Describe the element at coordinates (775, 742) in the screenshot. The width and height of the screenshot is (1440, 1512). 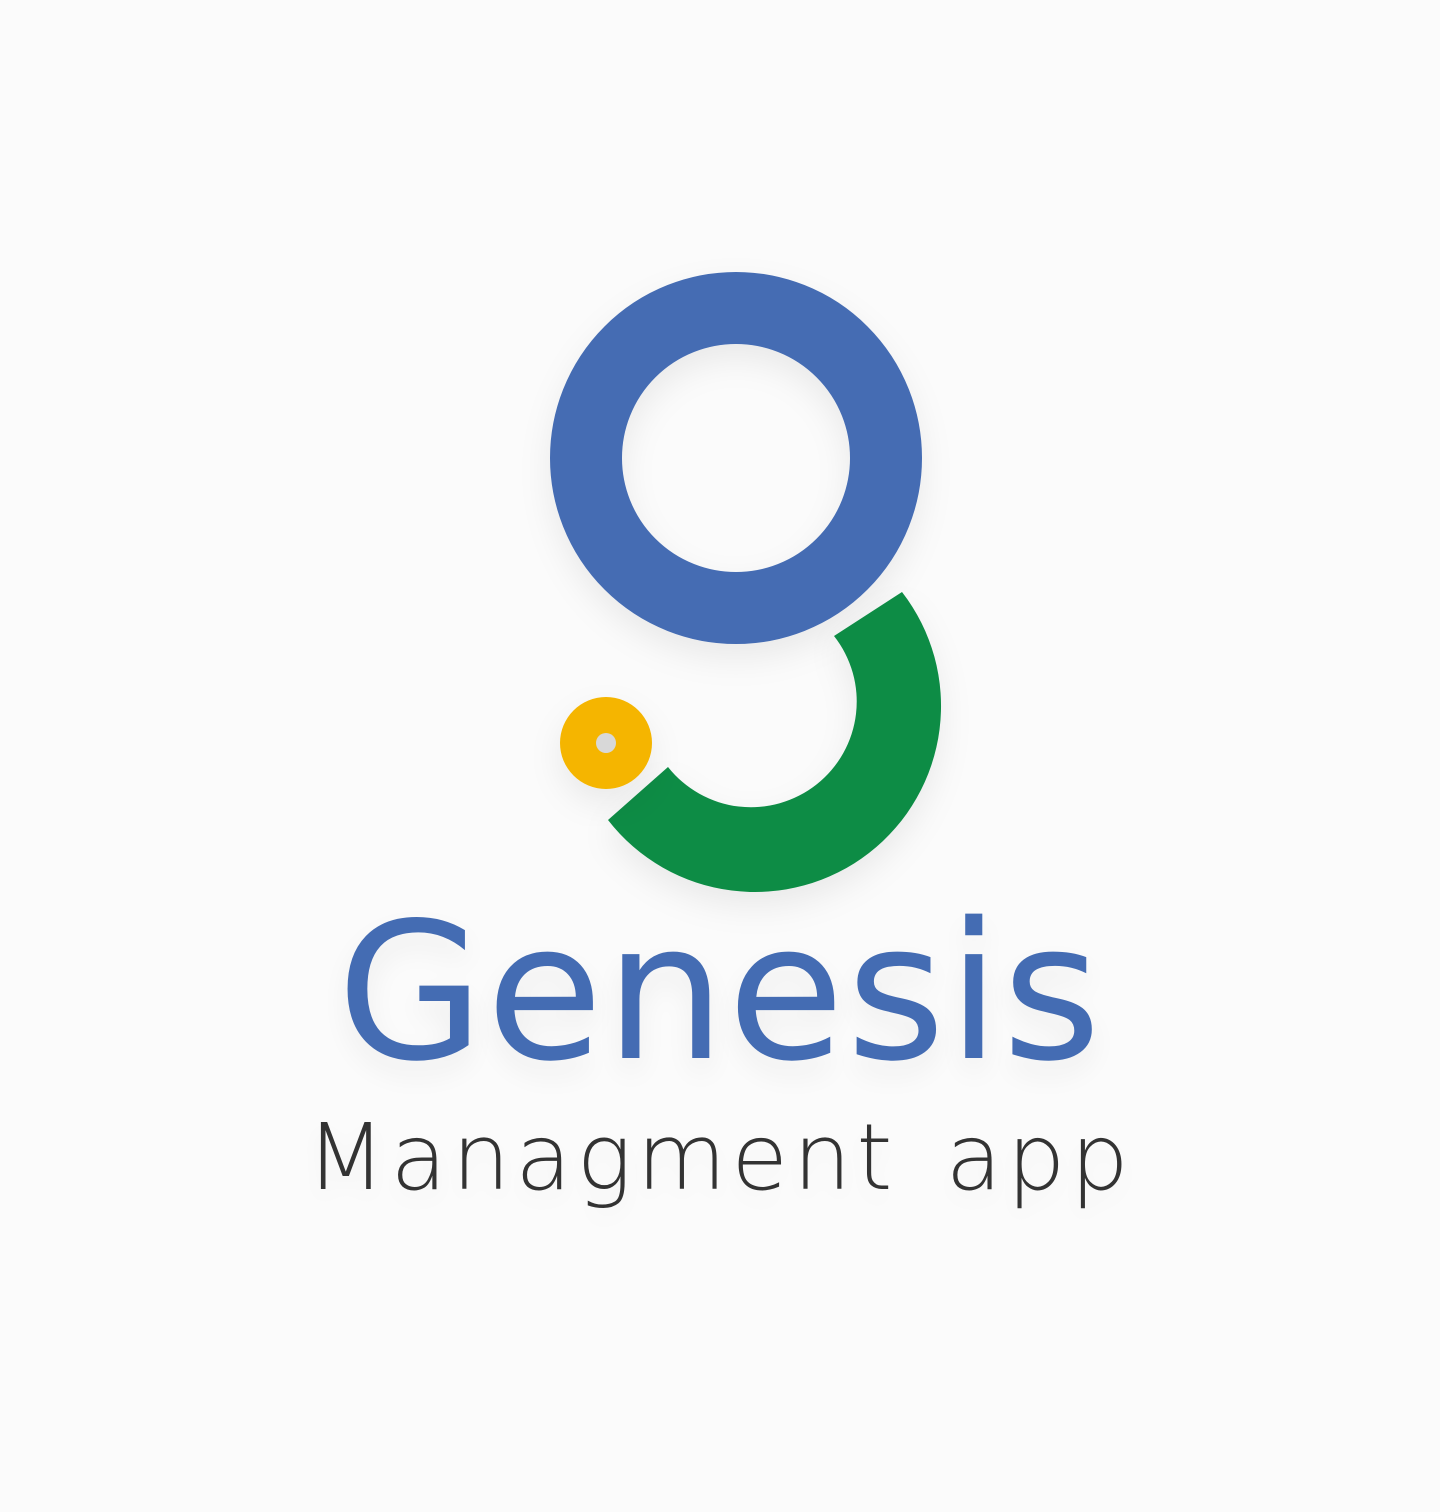
I see `logo-green-hook` at that location.